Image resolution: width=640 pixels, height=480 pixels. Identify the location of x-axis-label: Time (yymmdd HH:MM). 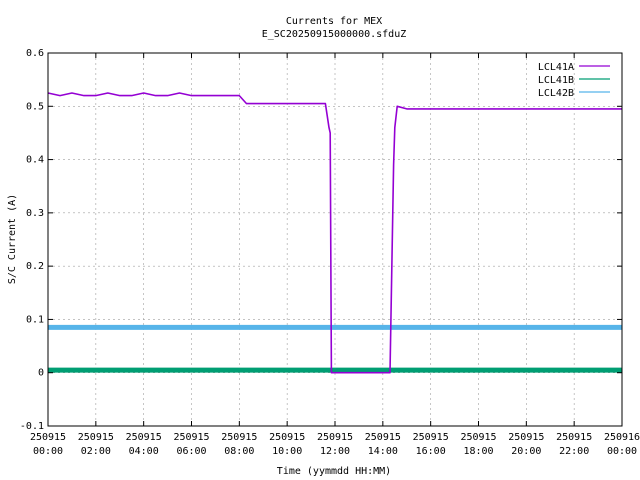
(334, 471).